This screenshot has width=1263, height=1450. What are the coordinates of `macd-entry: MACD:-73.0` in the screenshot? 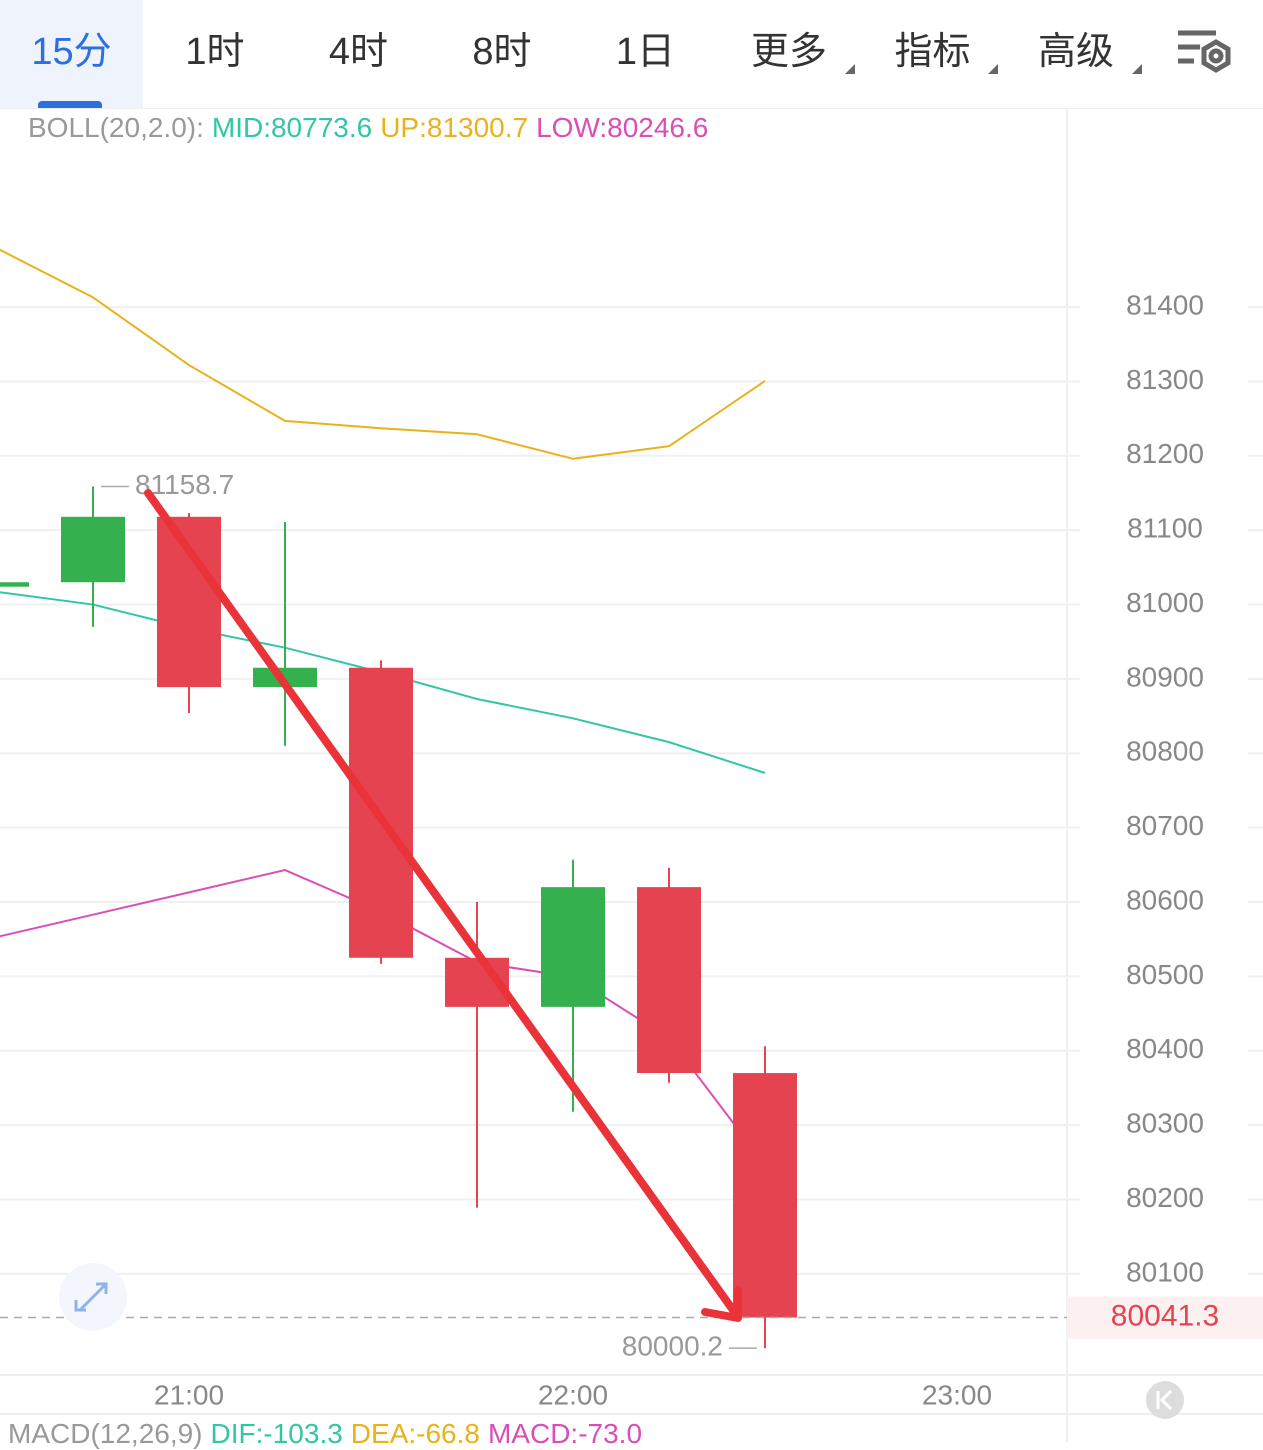 It's located at (565, 1433).